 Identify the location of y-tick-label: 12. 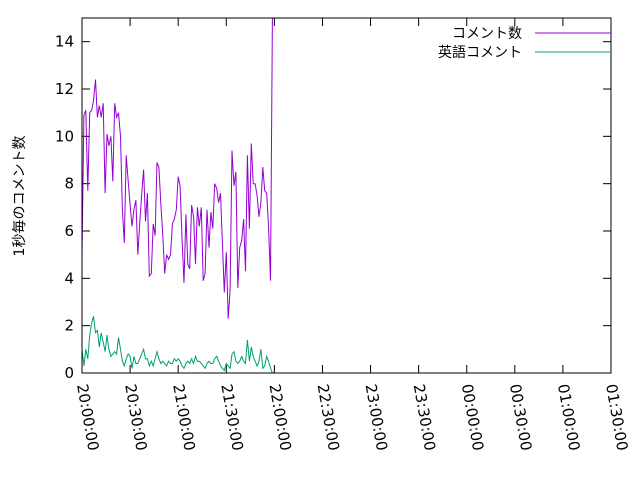
(64, 89).